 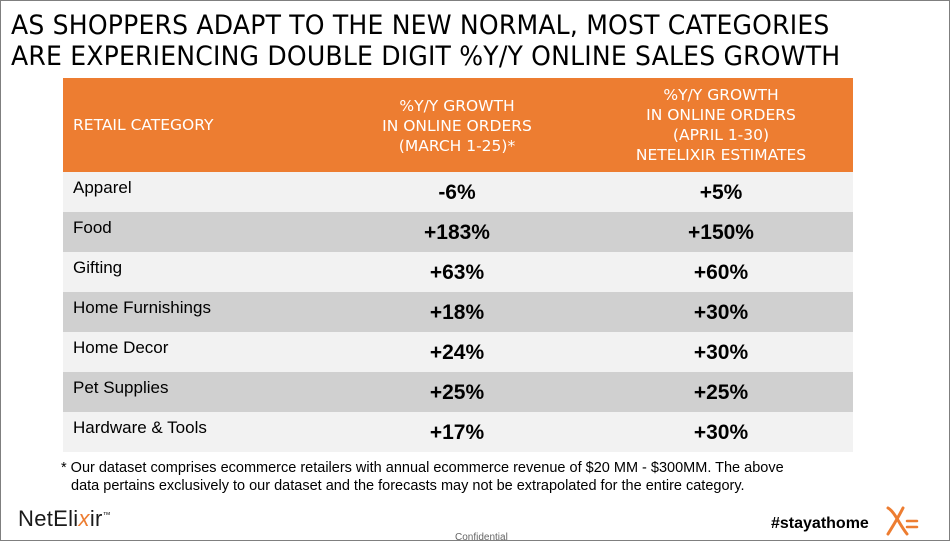 What do you see at coordinates (121, 387) in the screenshot?
I see `category-cell: Pet Supplies` at bounding box center [121, 387].